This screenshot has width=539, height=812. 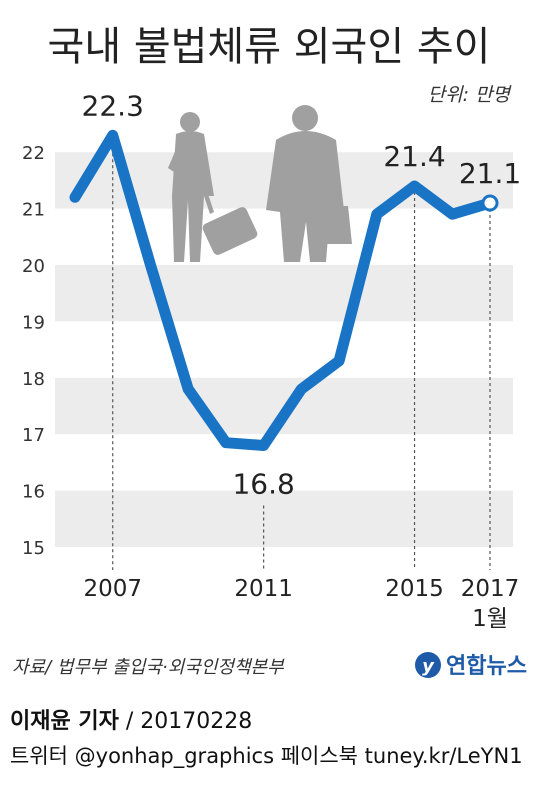 I want to click on y-tick-label: 22, so click(x=33, y=153).